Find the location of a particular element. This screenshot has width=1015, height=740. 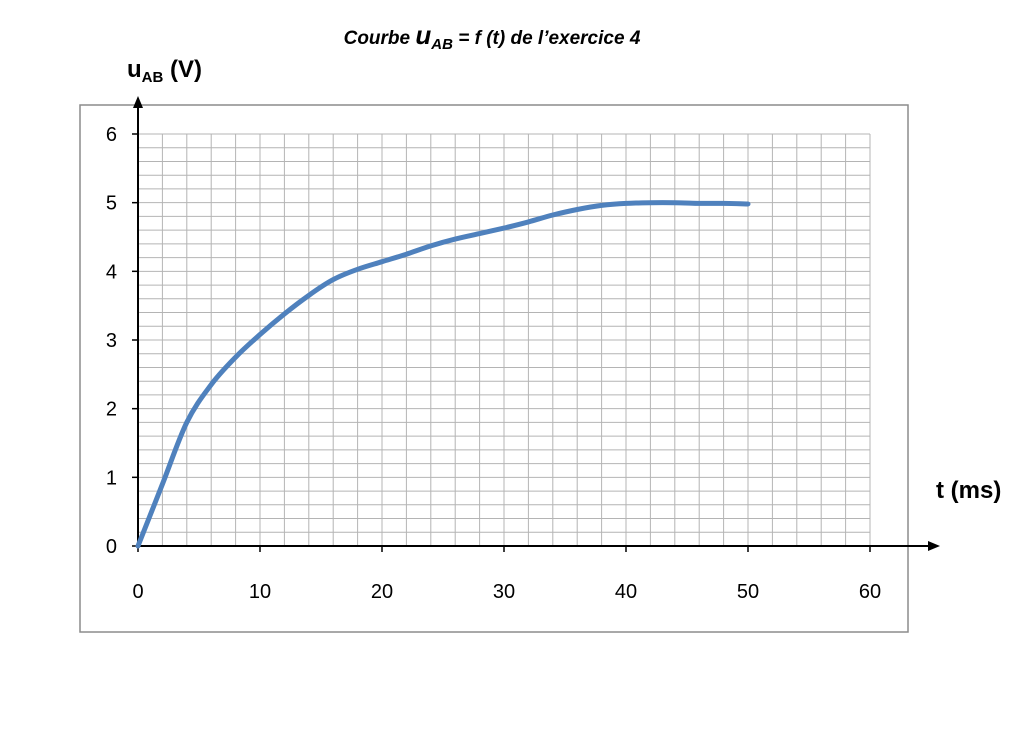

title-prefix: Courbe is located at coordinates (380, 38).